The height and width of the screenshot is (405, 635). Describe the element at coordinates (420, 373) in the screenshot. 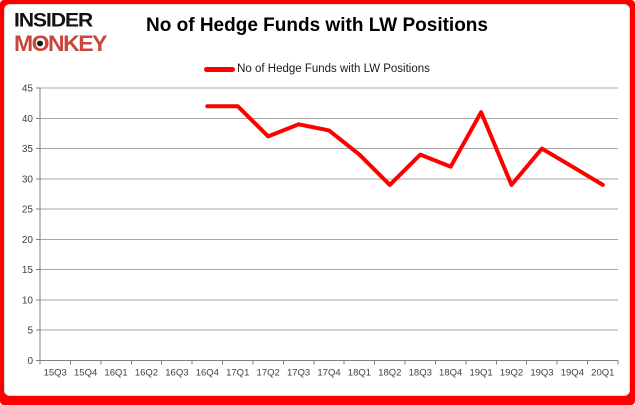

I see `x-tick-label: 18Q3` at that location.